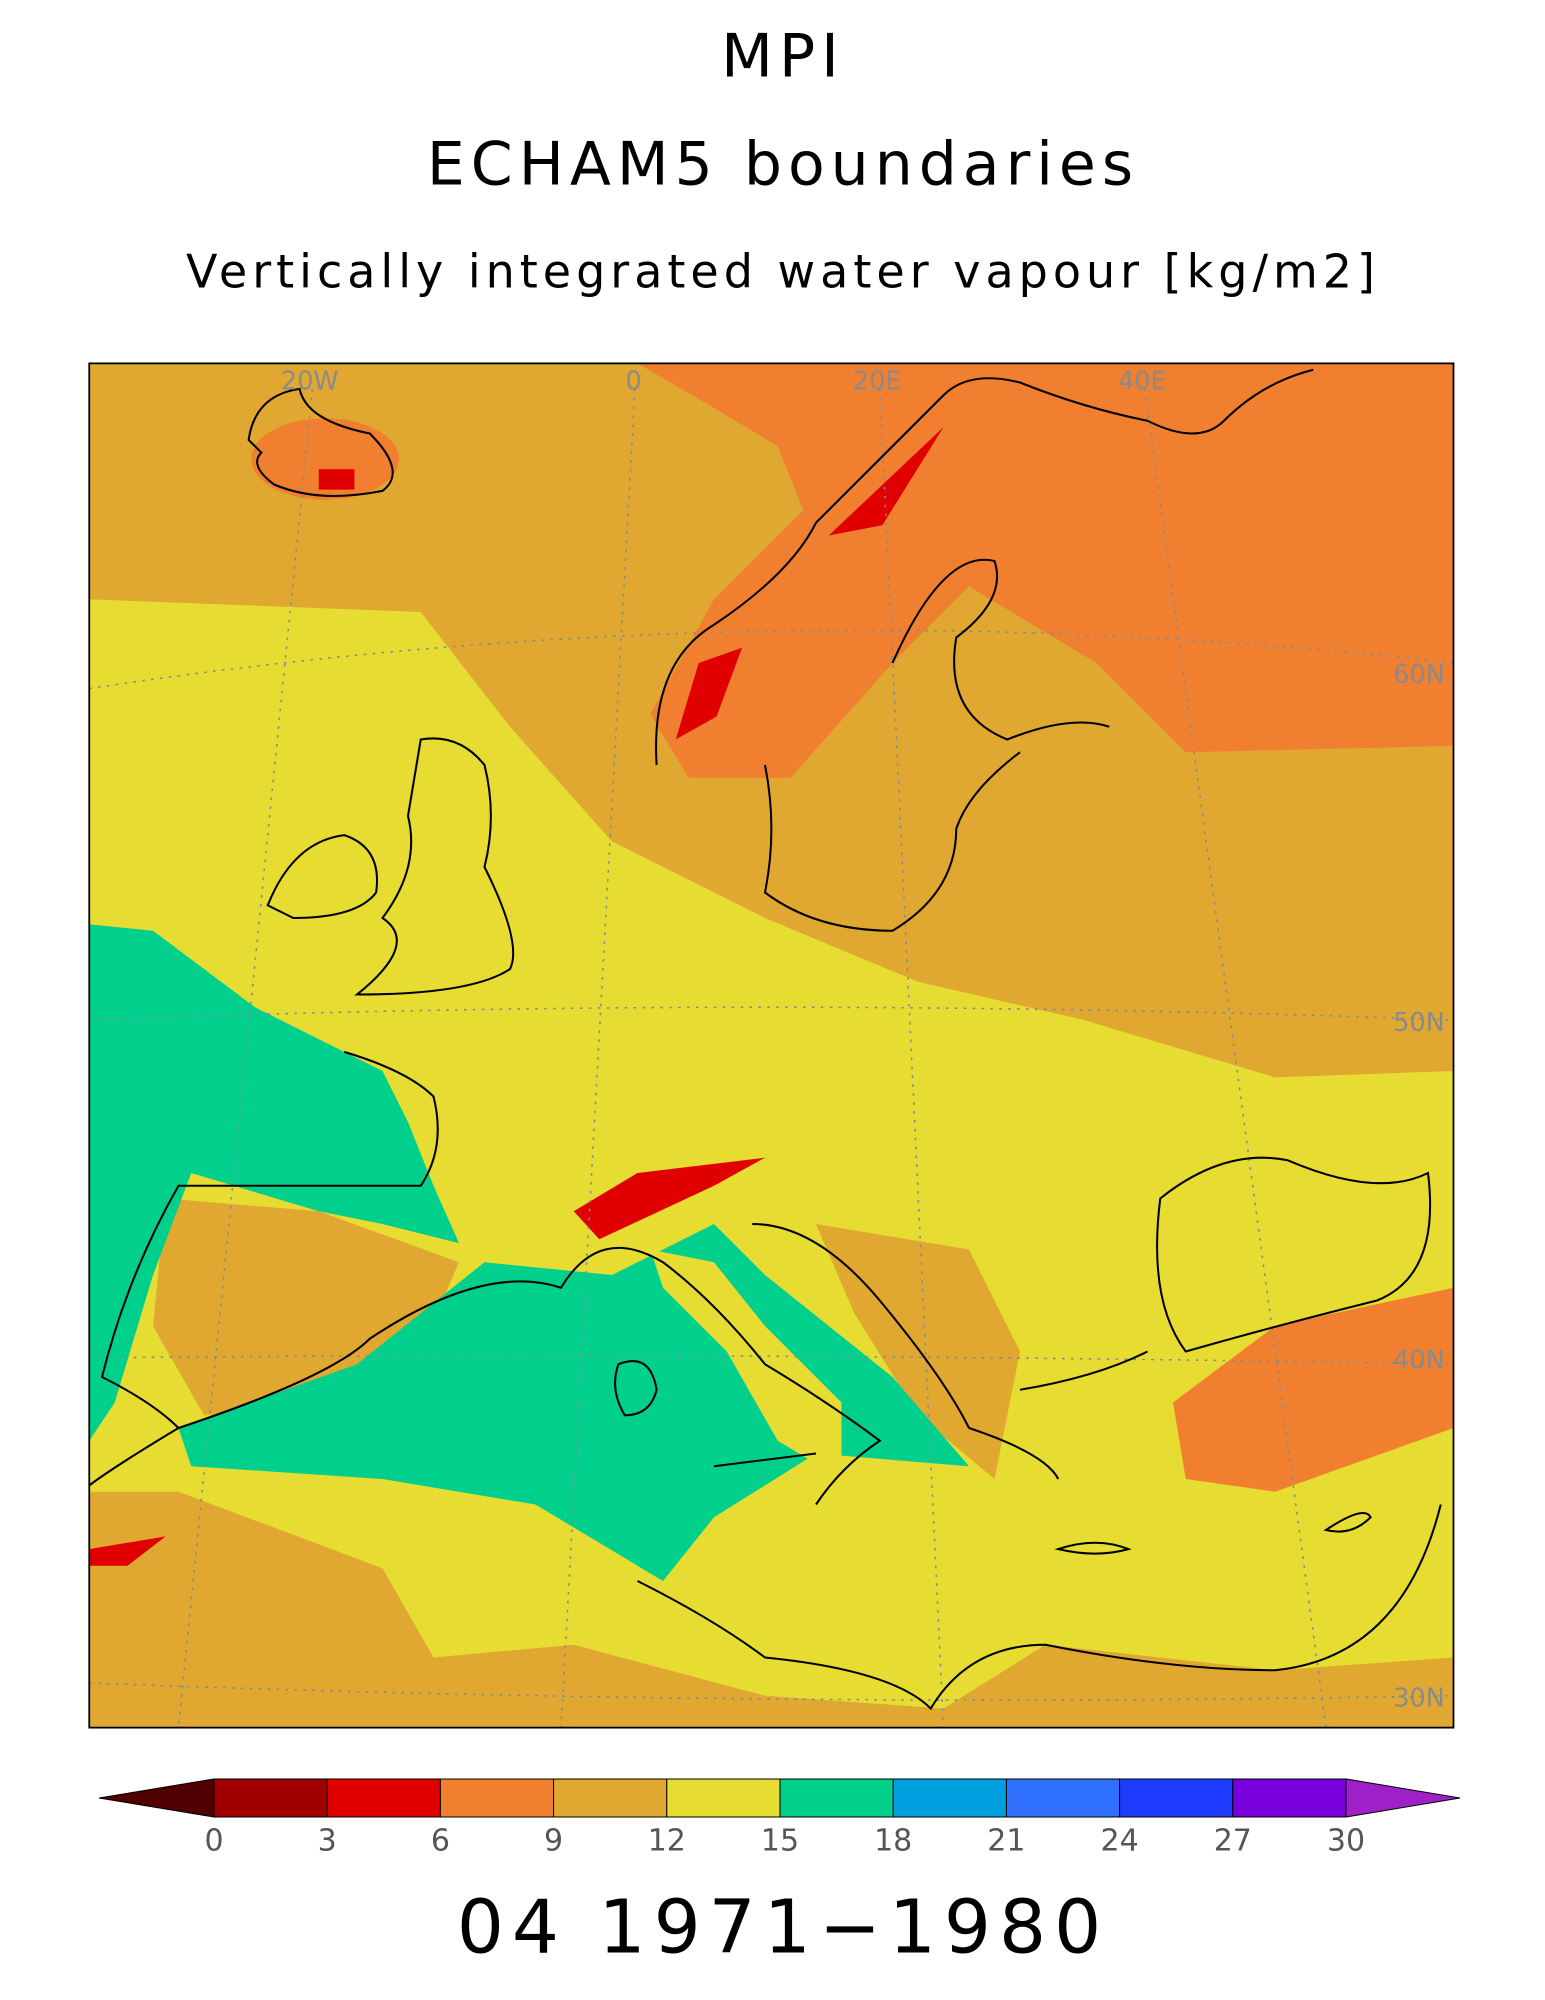 Image resolution: width=1545 pixels, height=2000 pixels. I want to click on field-atlantic, so click(274, 1182).